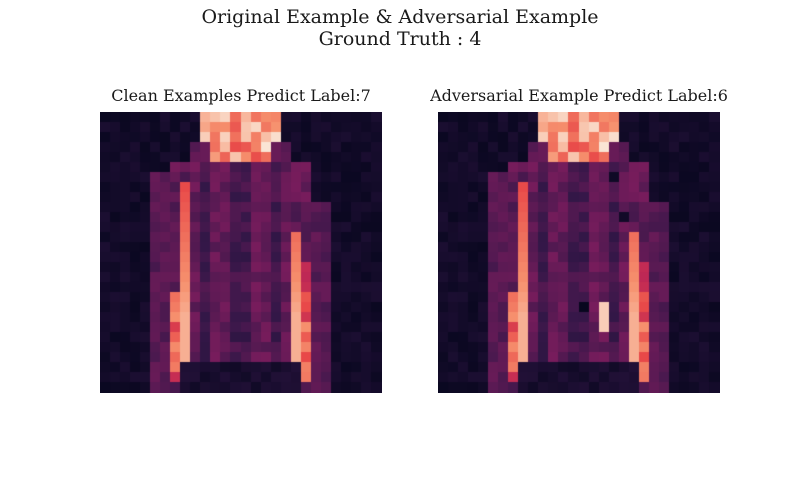 The height and width of the screenshot is (500, 800). What do you see at coordinates (579, 95) in the screenshot?
I see `adversarial-example-title: Adversarial Example Predict Label:6` at bounding box center [579, 95].